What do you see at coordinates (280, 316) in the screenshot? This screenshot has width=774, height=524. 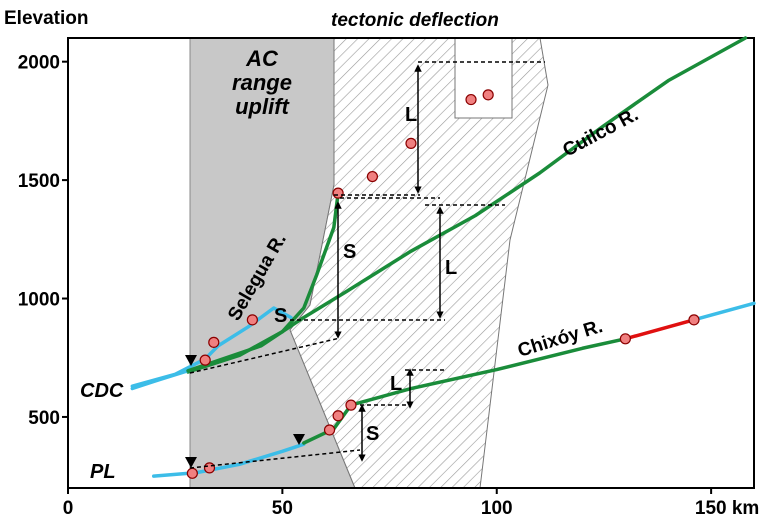 I see `marker-label-s2: S` at bounding box center [280, 316].